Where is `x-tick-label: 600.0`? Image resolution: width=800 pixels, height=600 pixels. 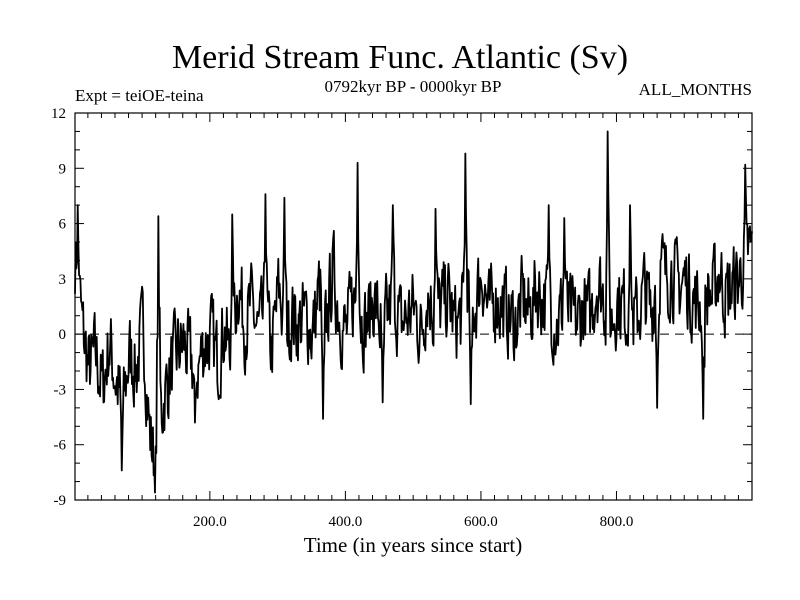
x-tick-label: 600.0 is located at coordinates (481, 522).